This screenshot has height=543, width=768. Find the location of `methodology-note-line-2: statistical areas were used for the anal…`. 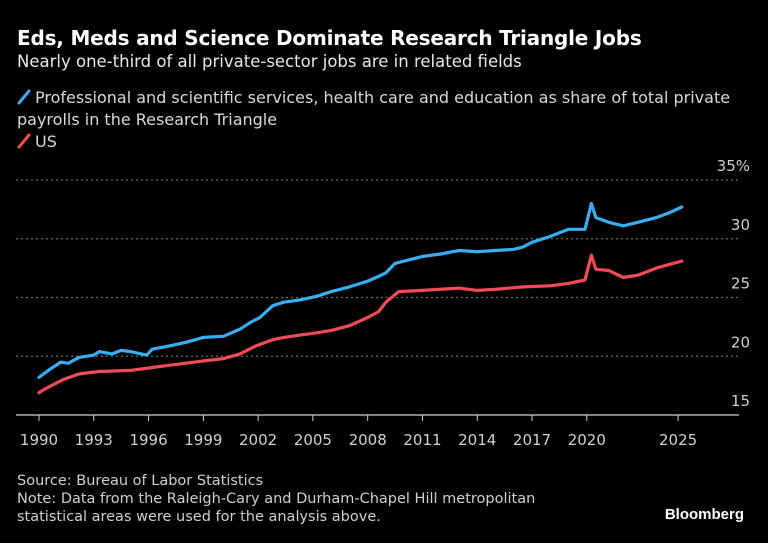

methodology-note-line-2: statistical areas were used for the anal… is located at coordinates (199, 517).